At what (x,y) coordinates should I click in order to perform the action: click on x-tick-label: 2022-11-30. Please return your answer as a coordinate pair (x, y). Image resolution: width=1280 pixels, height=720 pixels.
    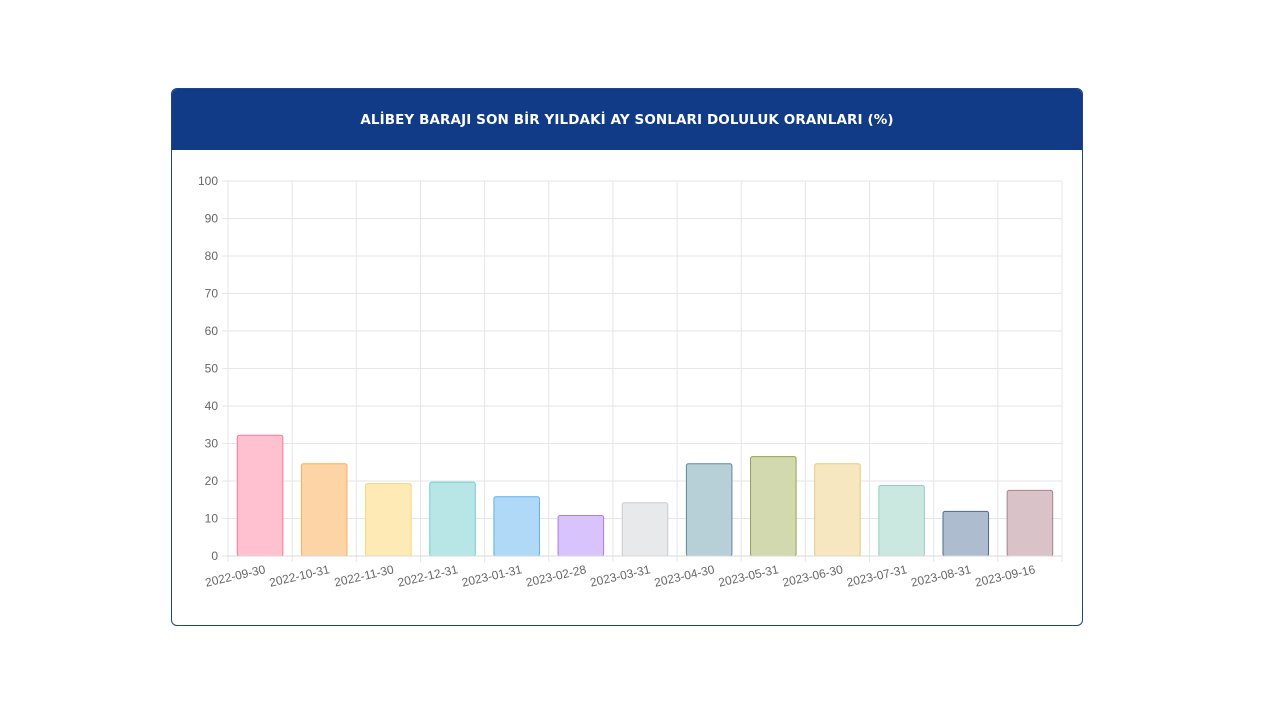
    Looking at the image, I should click on (364, 575).